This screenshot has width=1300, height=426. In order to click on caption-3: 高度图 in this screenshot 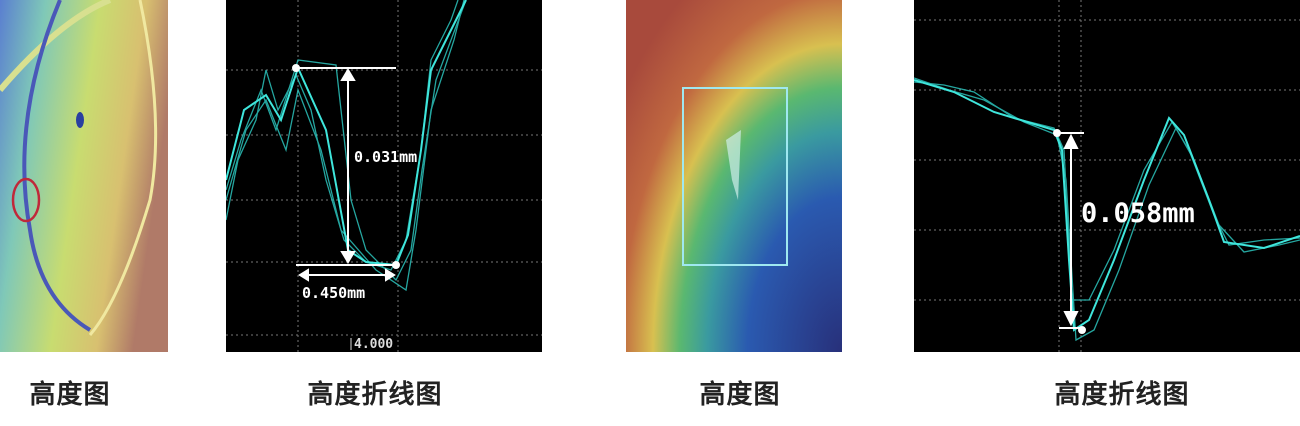, I will do `click(740, 395)`.